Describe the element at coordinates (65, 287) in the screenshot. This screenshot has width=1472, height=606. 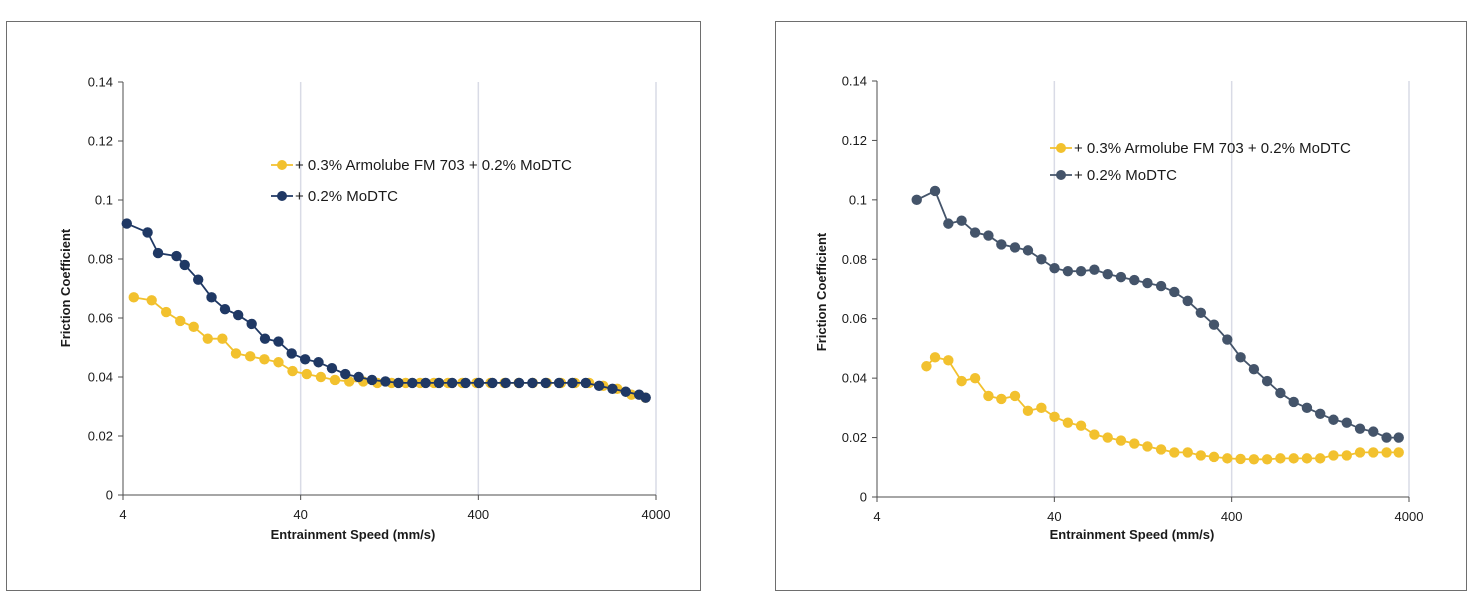
I see `y-axis-title: Friction Coefficient` at that location.